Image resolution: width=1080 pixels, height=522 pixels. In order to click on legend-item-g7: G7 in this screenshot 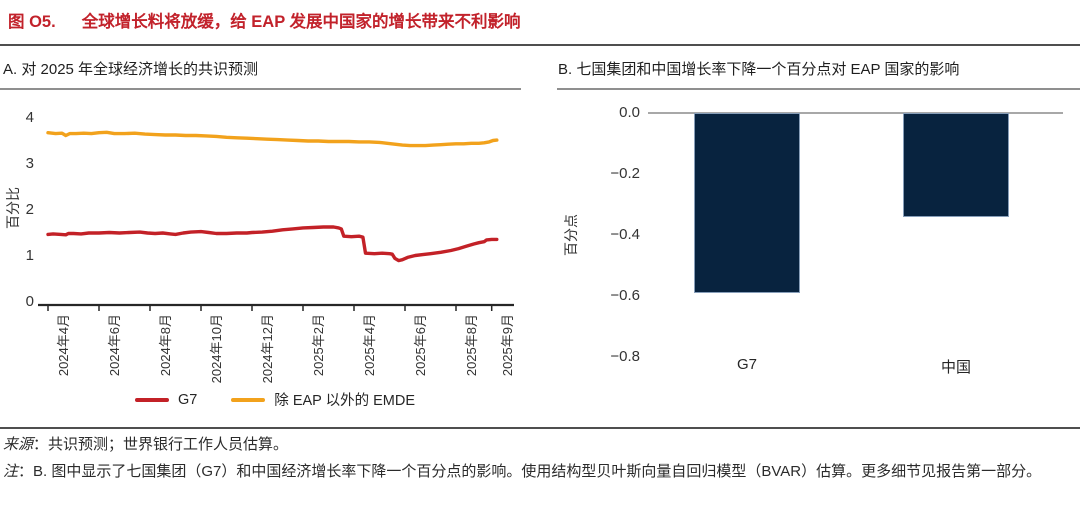, I will do `click(166, 399)`.